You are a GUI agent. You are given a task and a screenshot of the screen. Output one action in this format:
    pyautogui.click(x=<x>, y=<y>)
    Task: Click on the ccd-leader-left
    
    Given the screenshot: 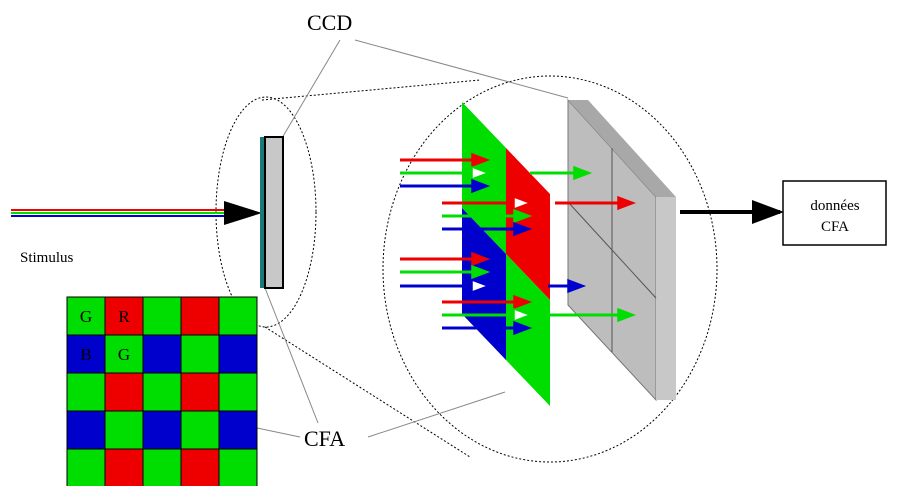 What is the action you would take?
    pyautogui.click(x=311, y=89)
    